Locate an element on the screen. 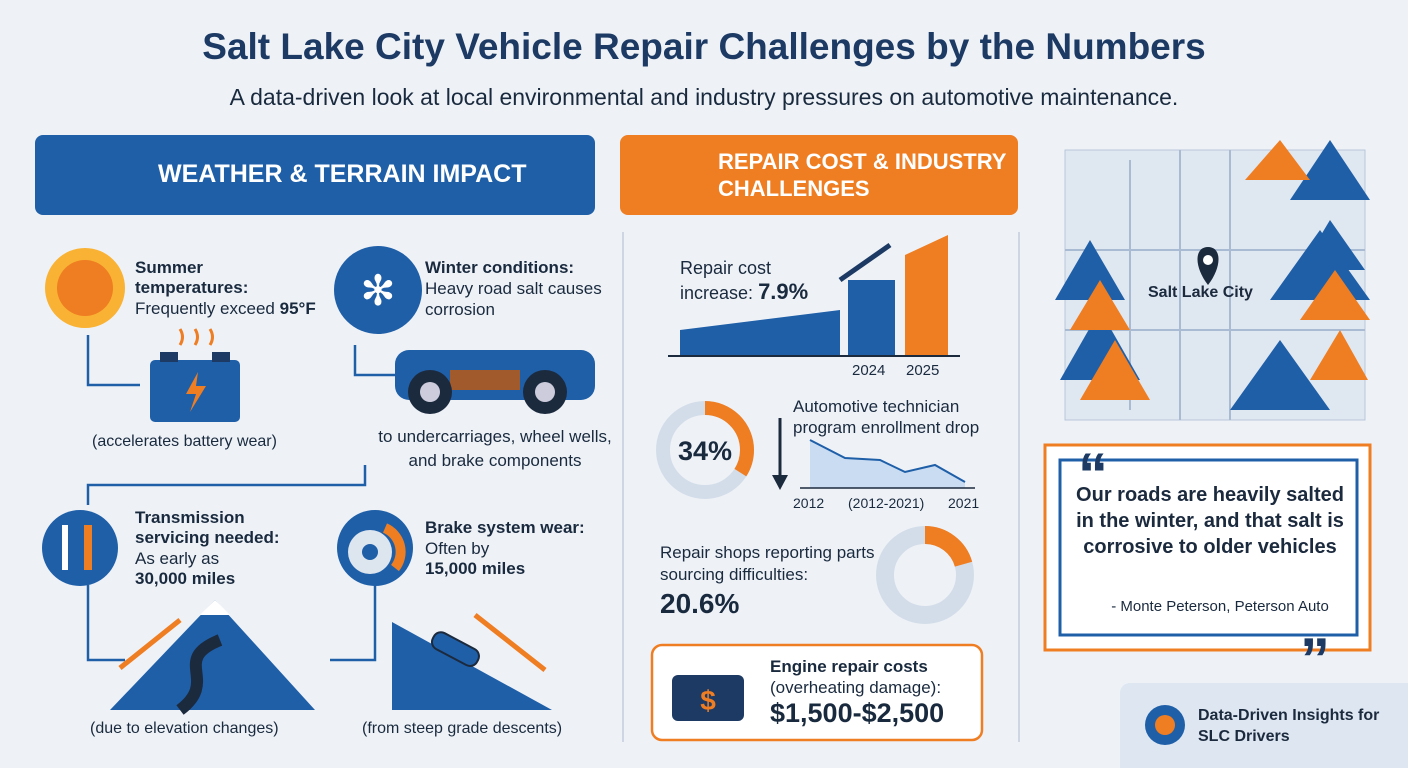 The image size is (1408, 768). note: (accelerates battery wear) is located at coordinates (184, 441).